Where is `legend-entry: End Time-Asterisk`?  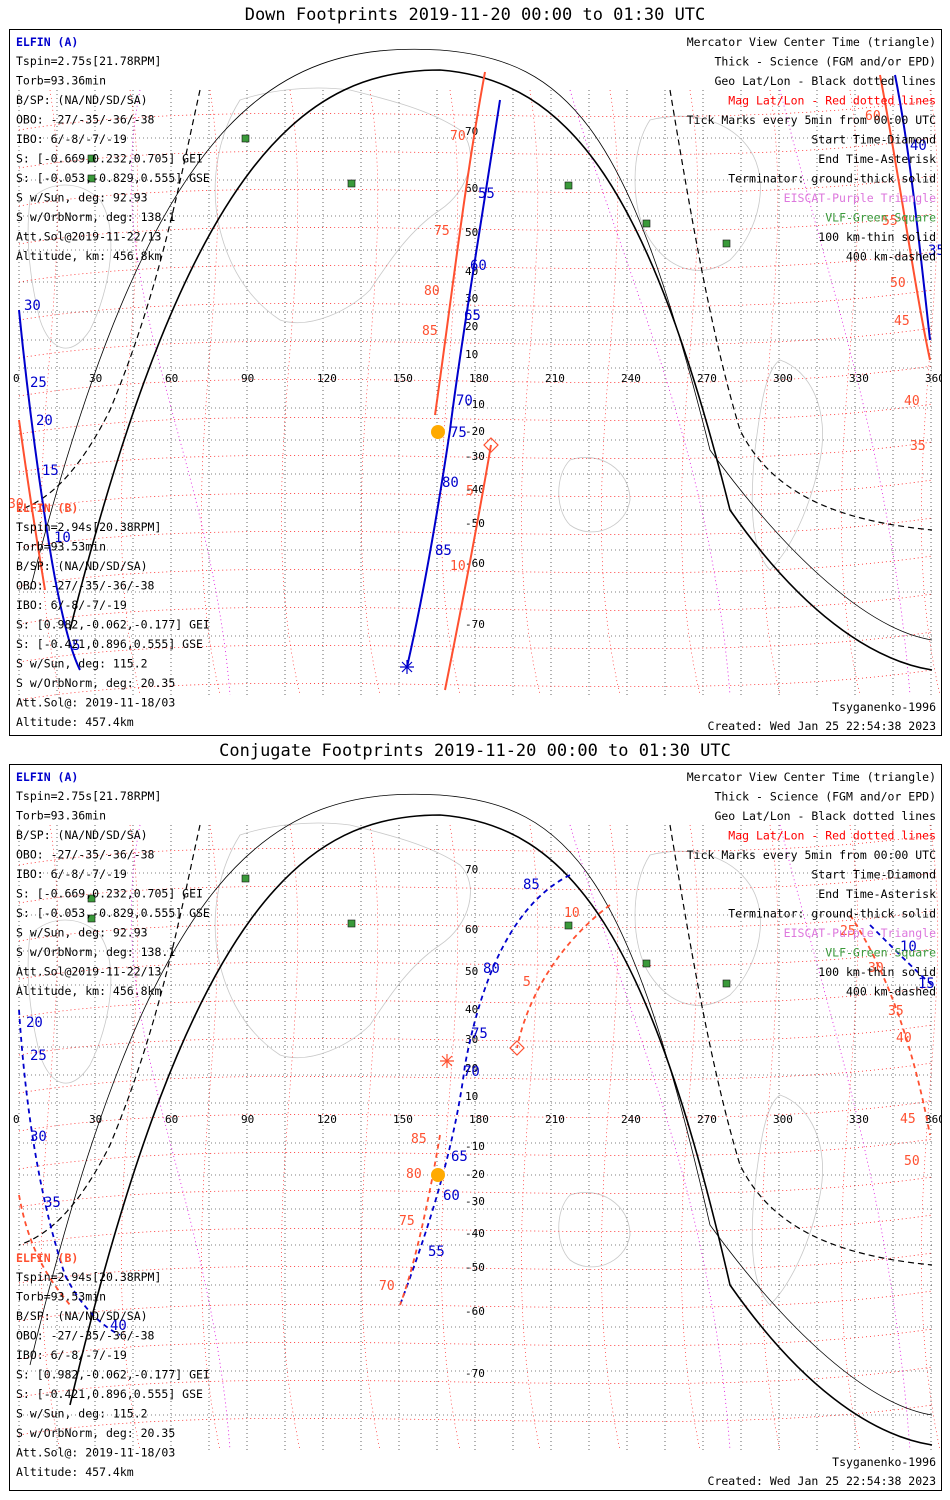
legend-entry: End Time-Asterisk is located at coordinates (877, 159).